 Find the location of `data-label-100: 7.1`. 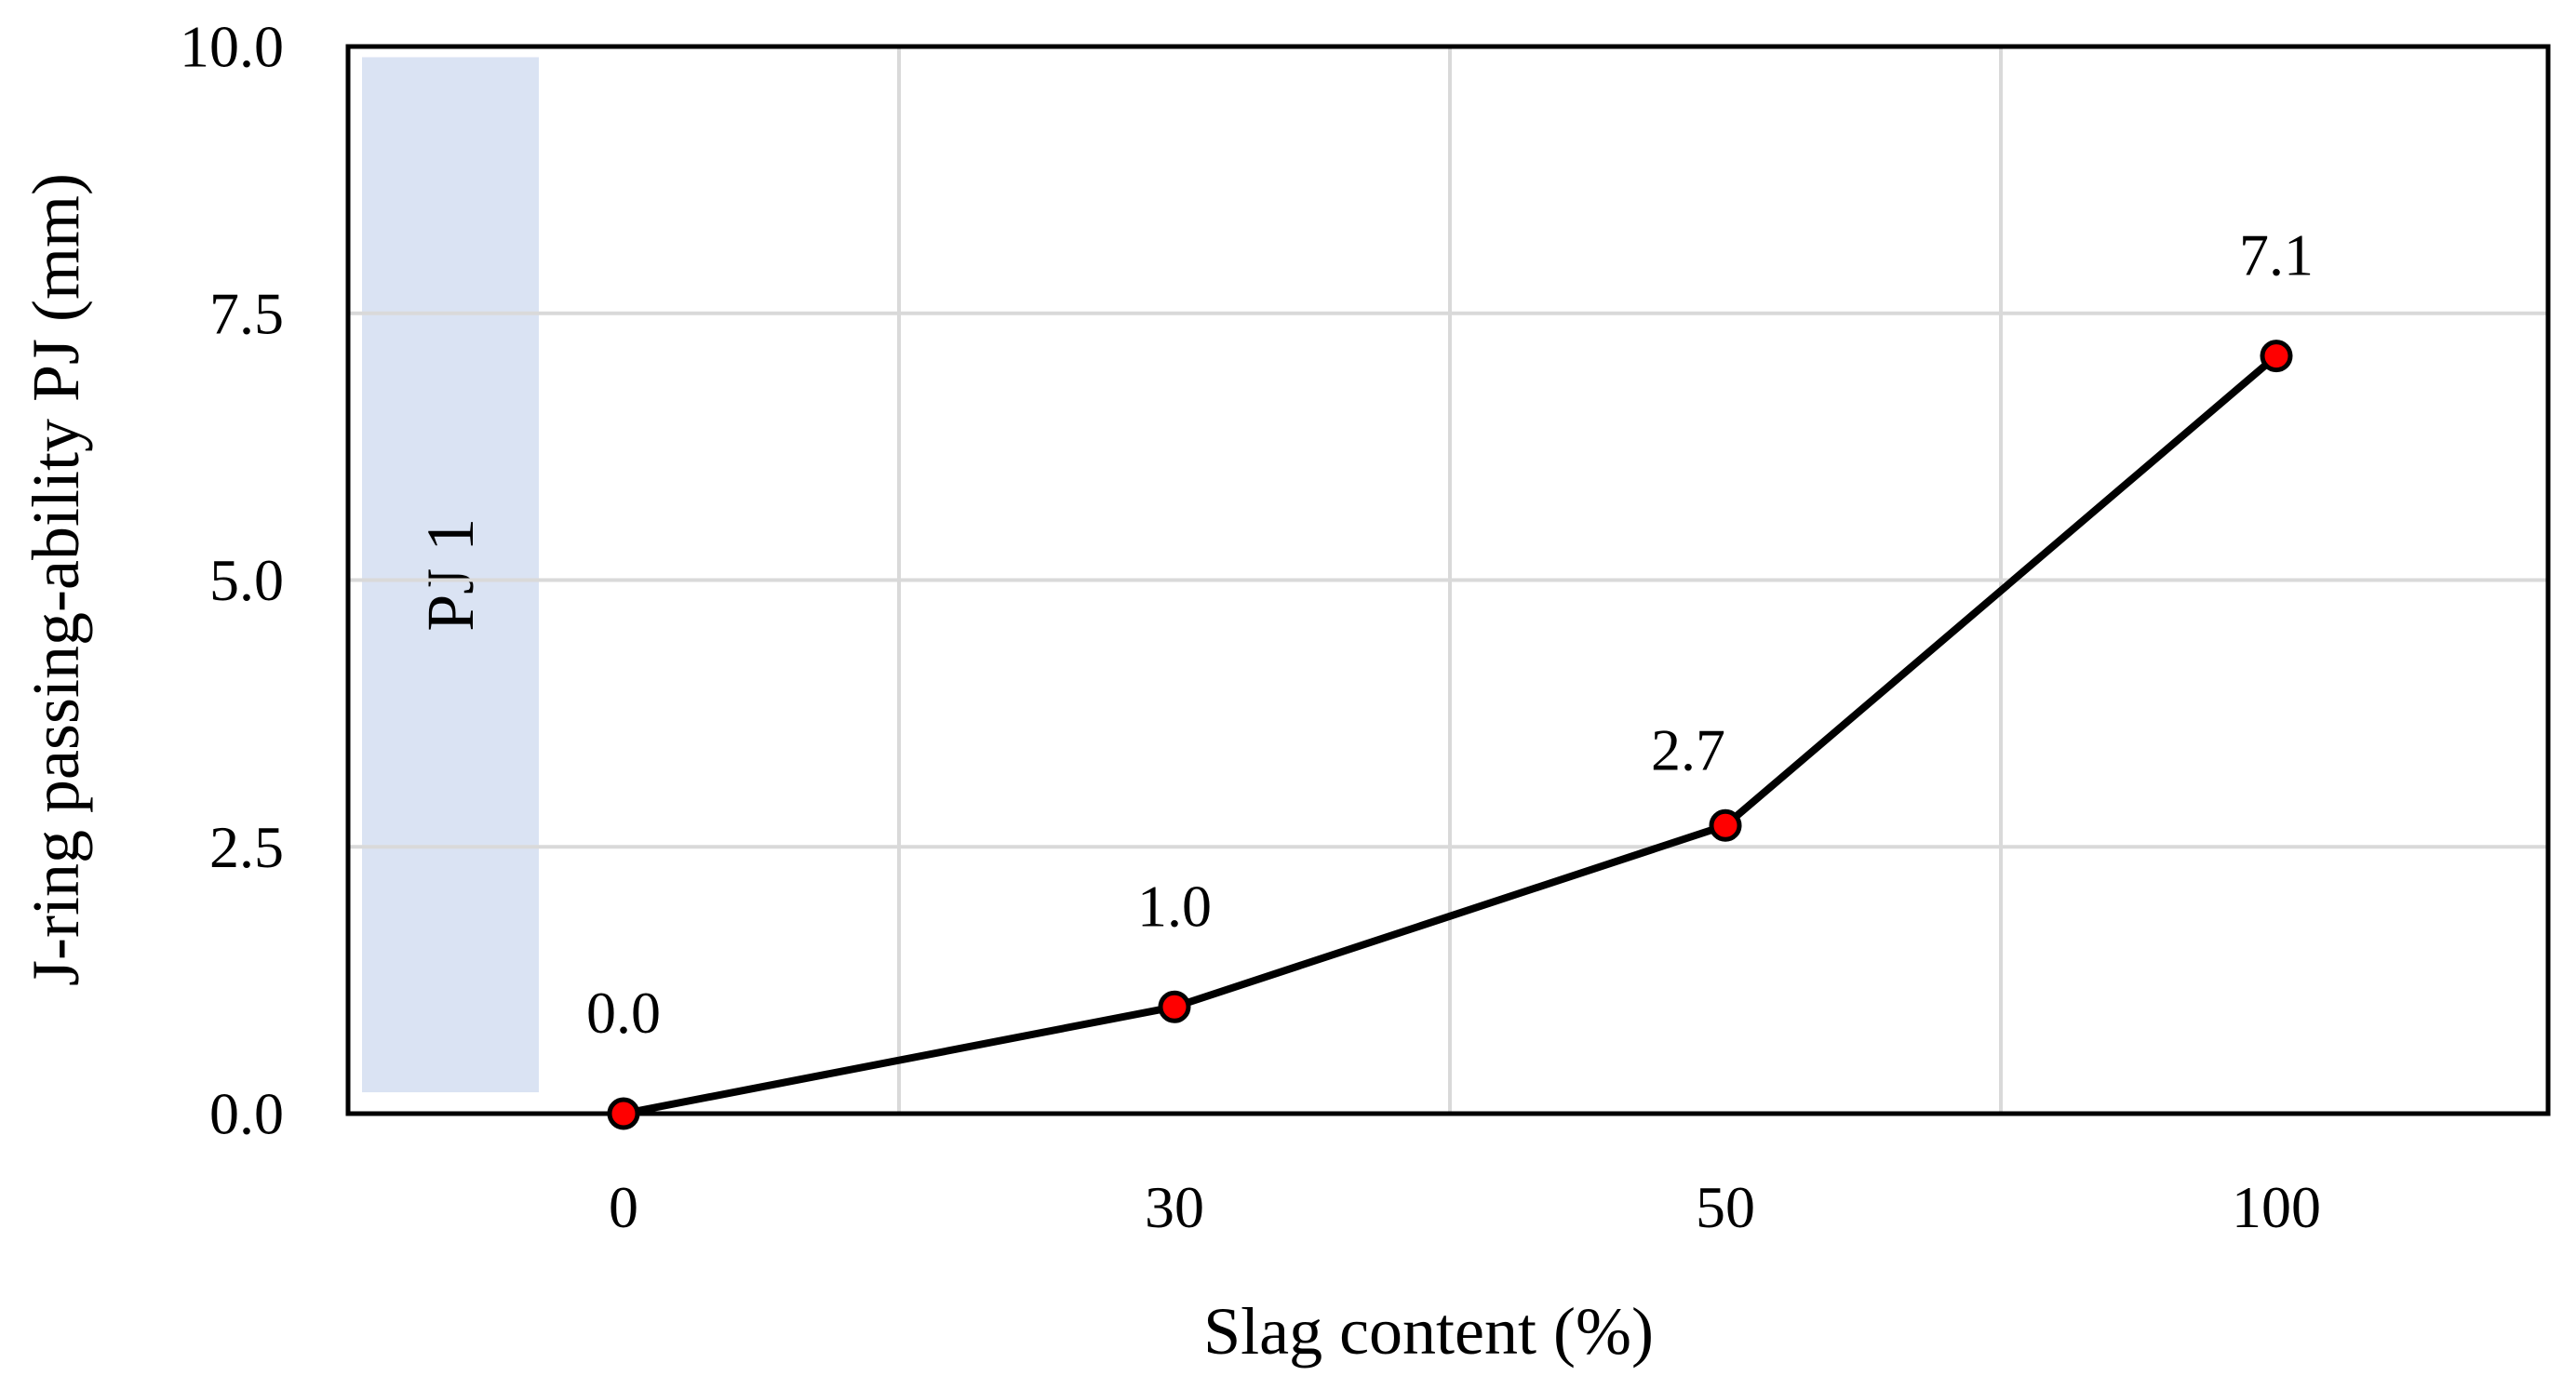

data-label-100: 7.1 is located at coordinates (2276, 255).